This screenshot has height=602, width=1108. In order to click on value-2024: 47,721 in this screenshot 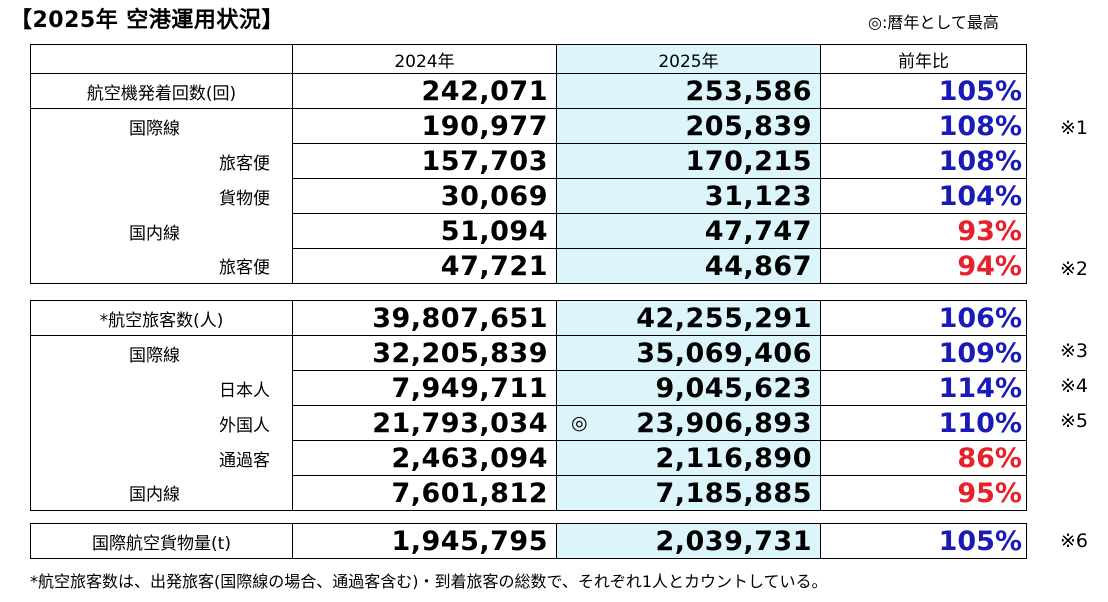, I will do `click(424, 266)`.